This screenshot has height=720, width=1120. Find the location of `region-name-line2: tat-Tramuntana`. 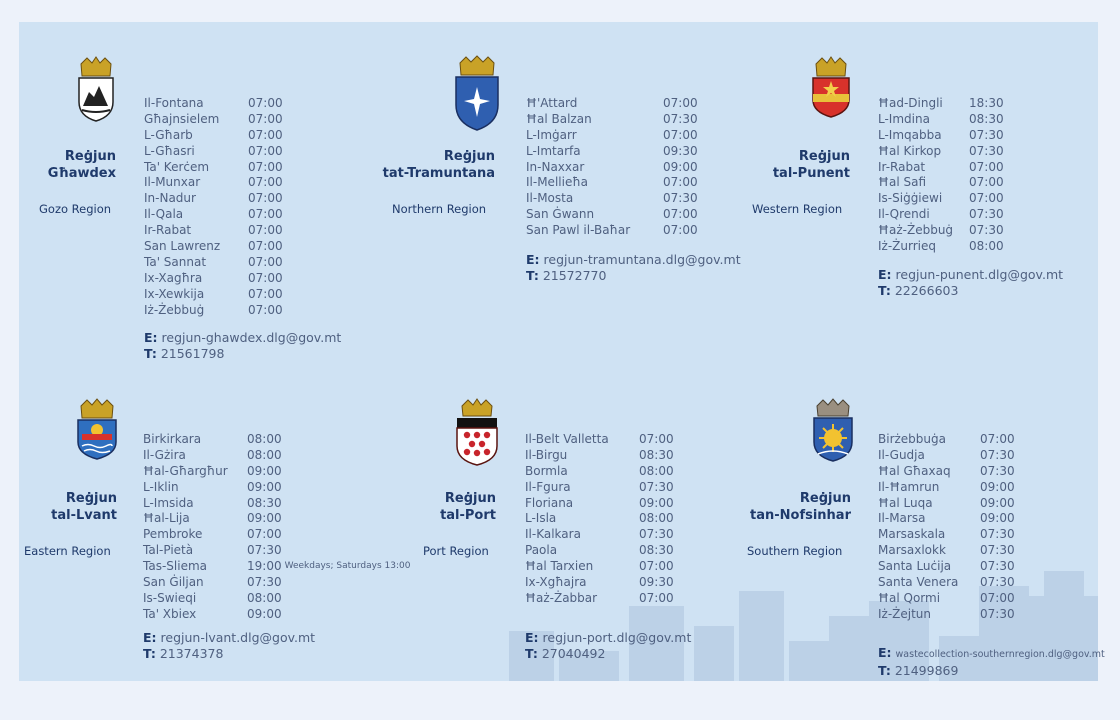

region-name-line2: tat-Tramuntana is located at coordinates (438, 173).